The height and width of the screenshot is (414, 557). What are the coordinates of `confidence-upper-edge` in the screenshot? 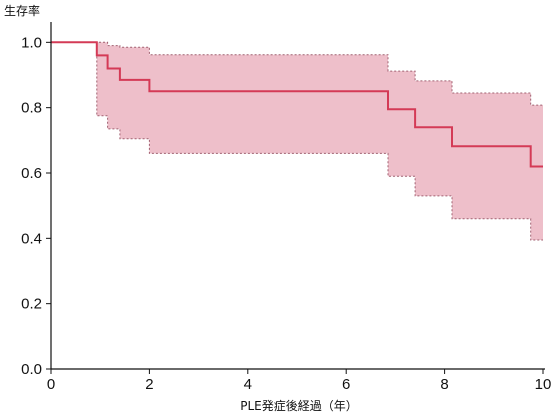 It's located at (297, 73).